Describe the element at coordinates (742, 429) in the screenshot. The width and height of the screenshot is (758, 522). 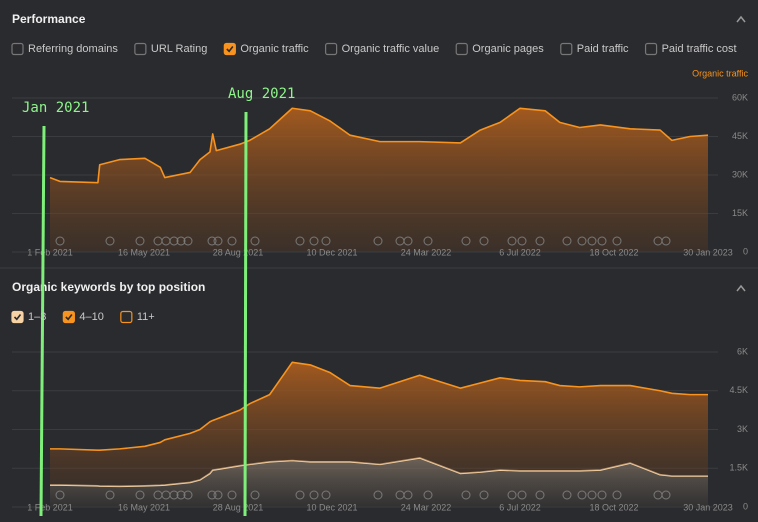
I see `y-tick-label: 3K` at that location.